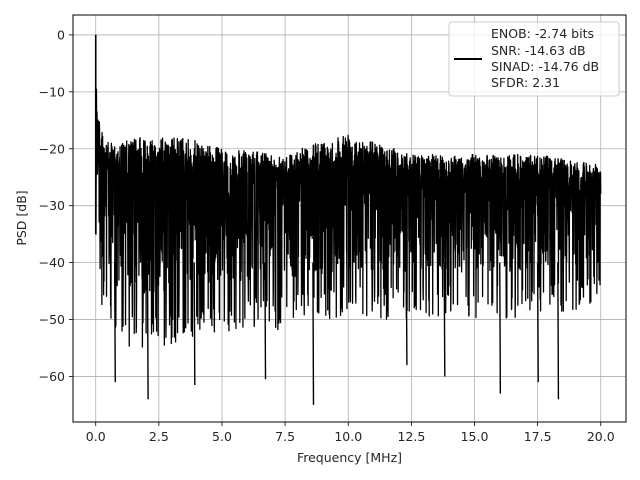  Describe the element at coordinates (61, 34) in the screenshot. I see `y-tick-label: 0` at that location.